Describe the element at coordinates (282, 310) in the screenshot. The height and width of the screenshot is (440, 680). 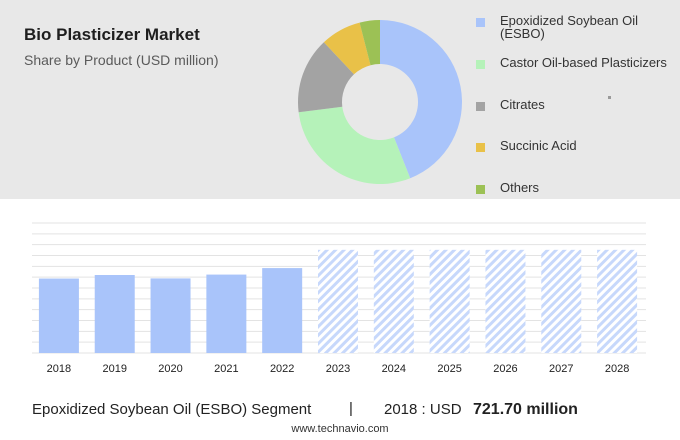
I see `bar-2022` at that location.